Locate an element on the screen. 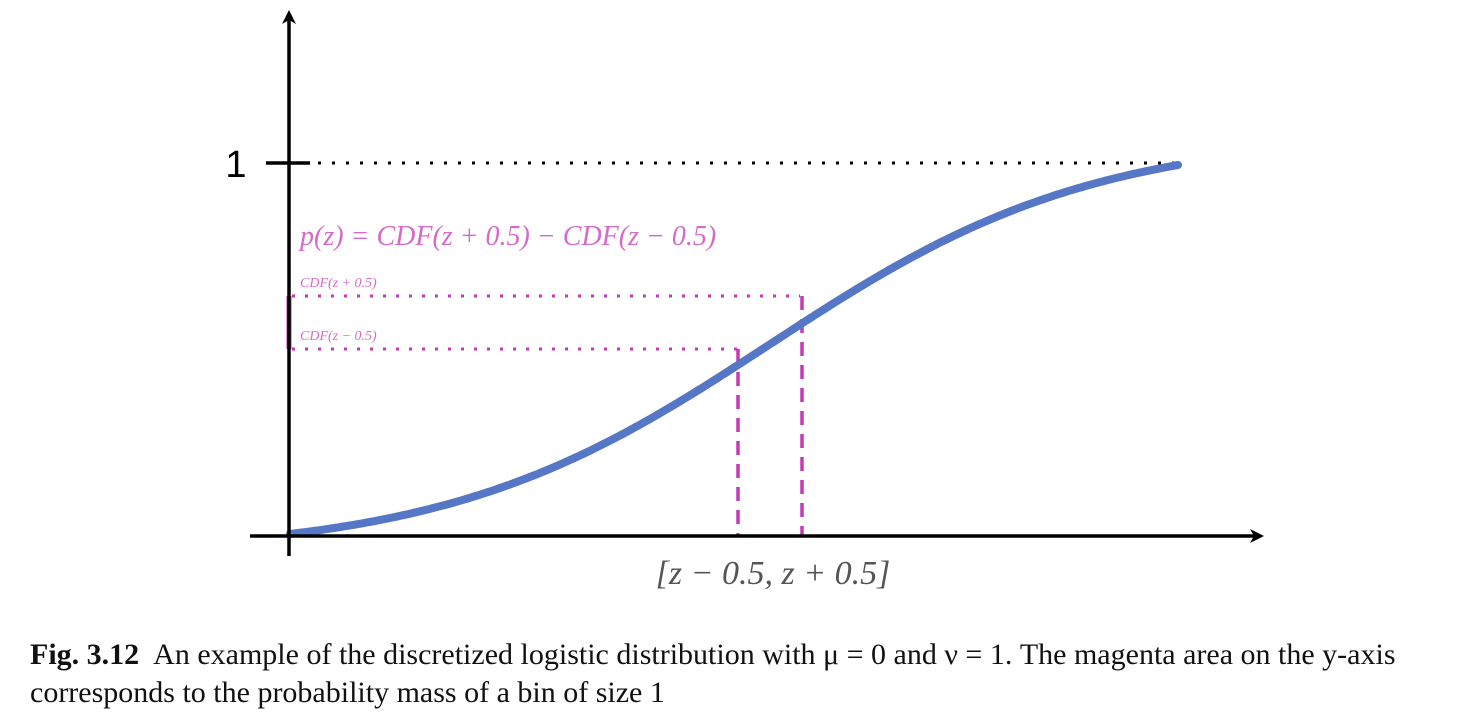  x-interval-label: [z − 0.5, z + 0.5] is located at coordinates (773, 573).